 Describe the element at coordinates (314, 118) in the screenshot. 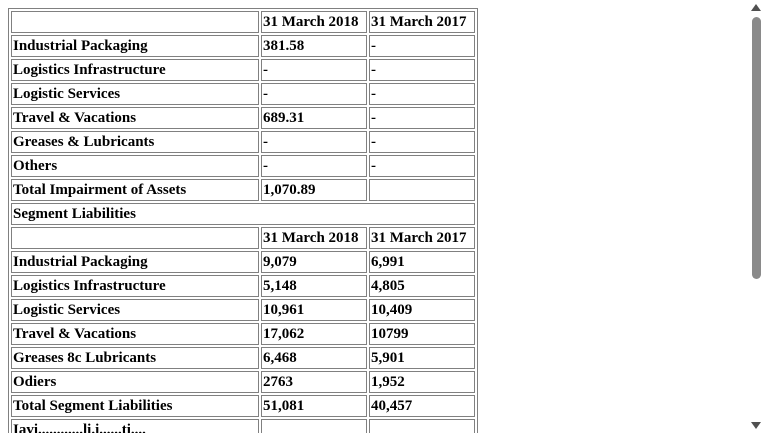

I see `value-2018: 689.31` at that location.